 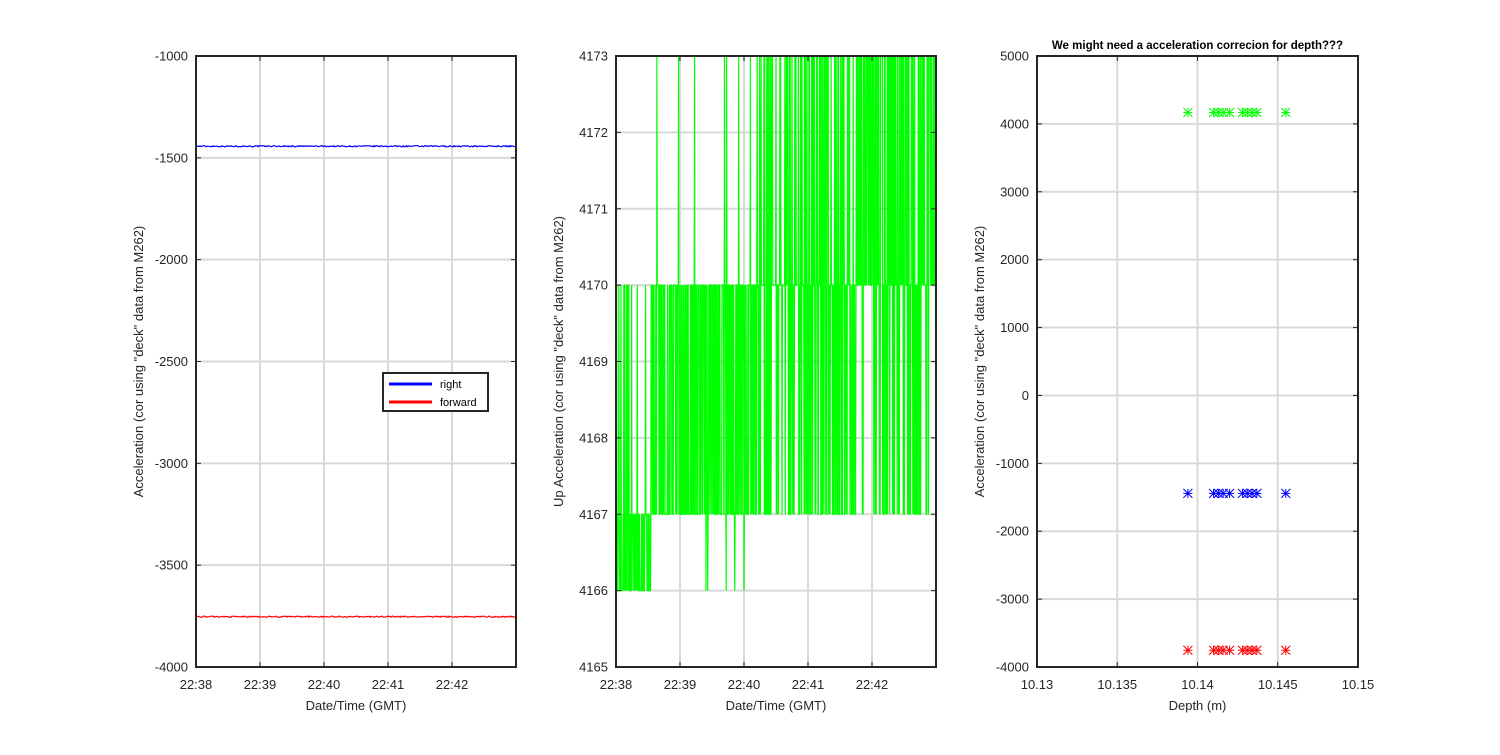 What do you see at coordinates (593, 361) in the screenshot?
I see `y-tick-label: 4169` at bounding box center [593, 361].